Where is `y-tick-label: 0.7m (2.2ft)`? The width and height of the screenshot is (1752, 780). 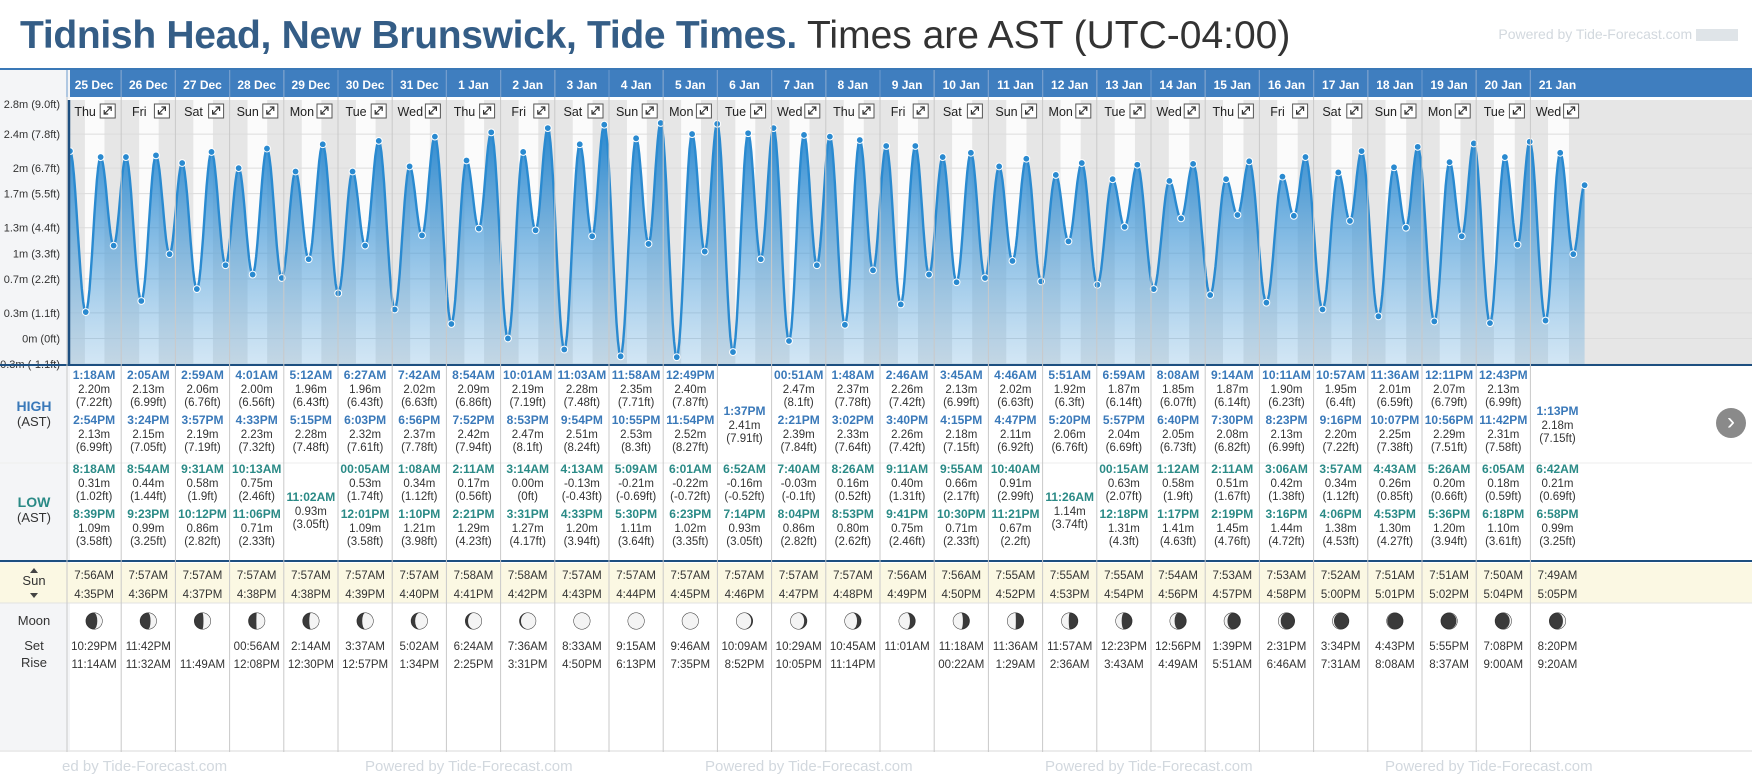 y-tick-label: 0.7m (2.2ft) is located at coordinates (32, 280).